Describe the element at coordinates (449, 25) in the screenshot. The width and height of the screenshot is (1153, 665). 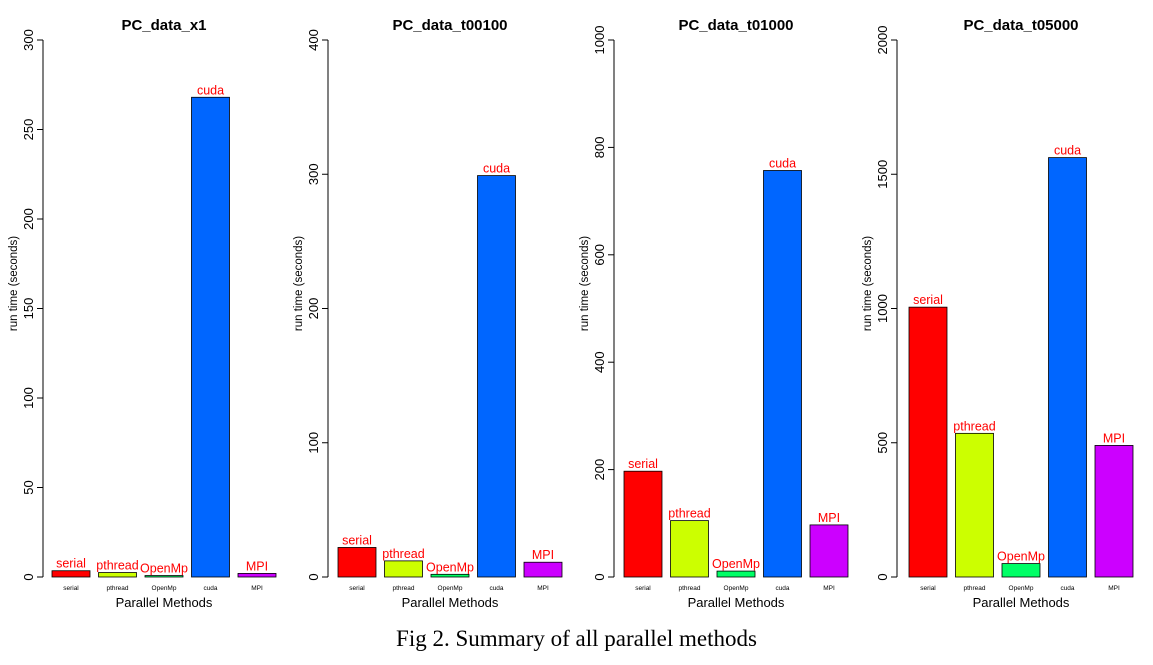
I see `chart-title: PC_data_t00100` at that location.